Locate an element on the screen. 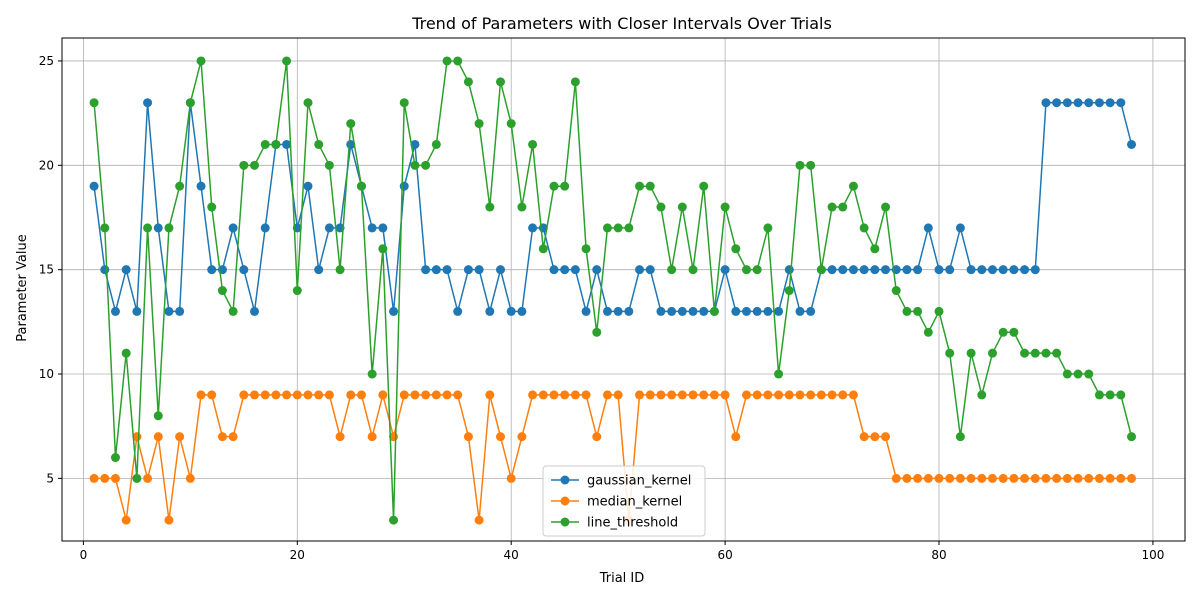  x-axis: 0 20 40 60 80 100 is located at coordinates (622, 551).